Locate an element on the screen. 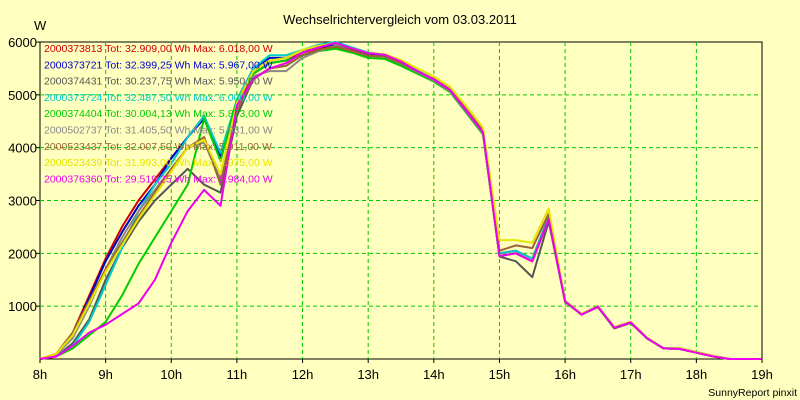  x-tick-label: 12h is located at coordinates (303, 374).